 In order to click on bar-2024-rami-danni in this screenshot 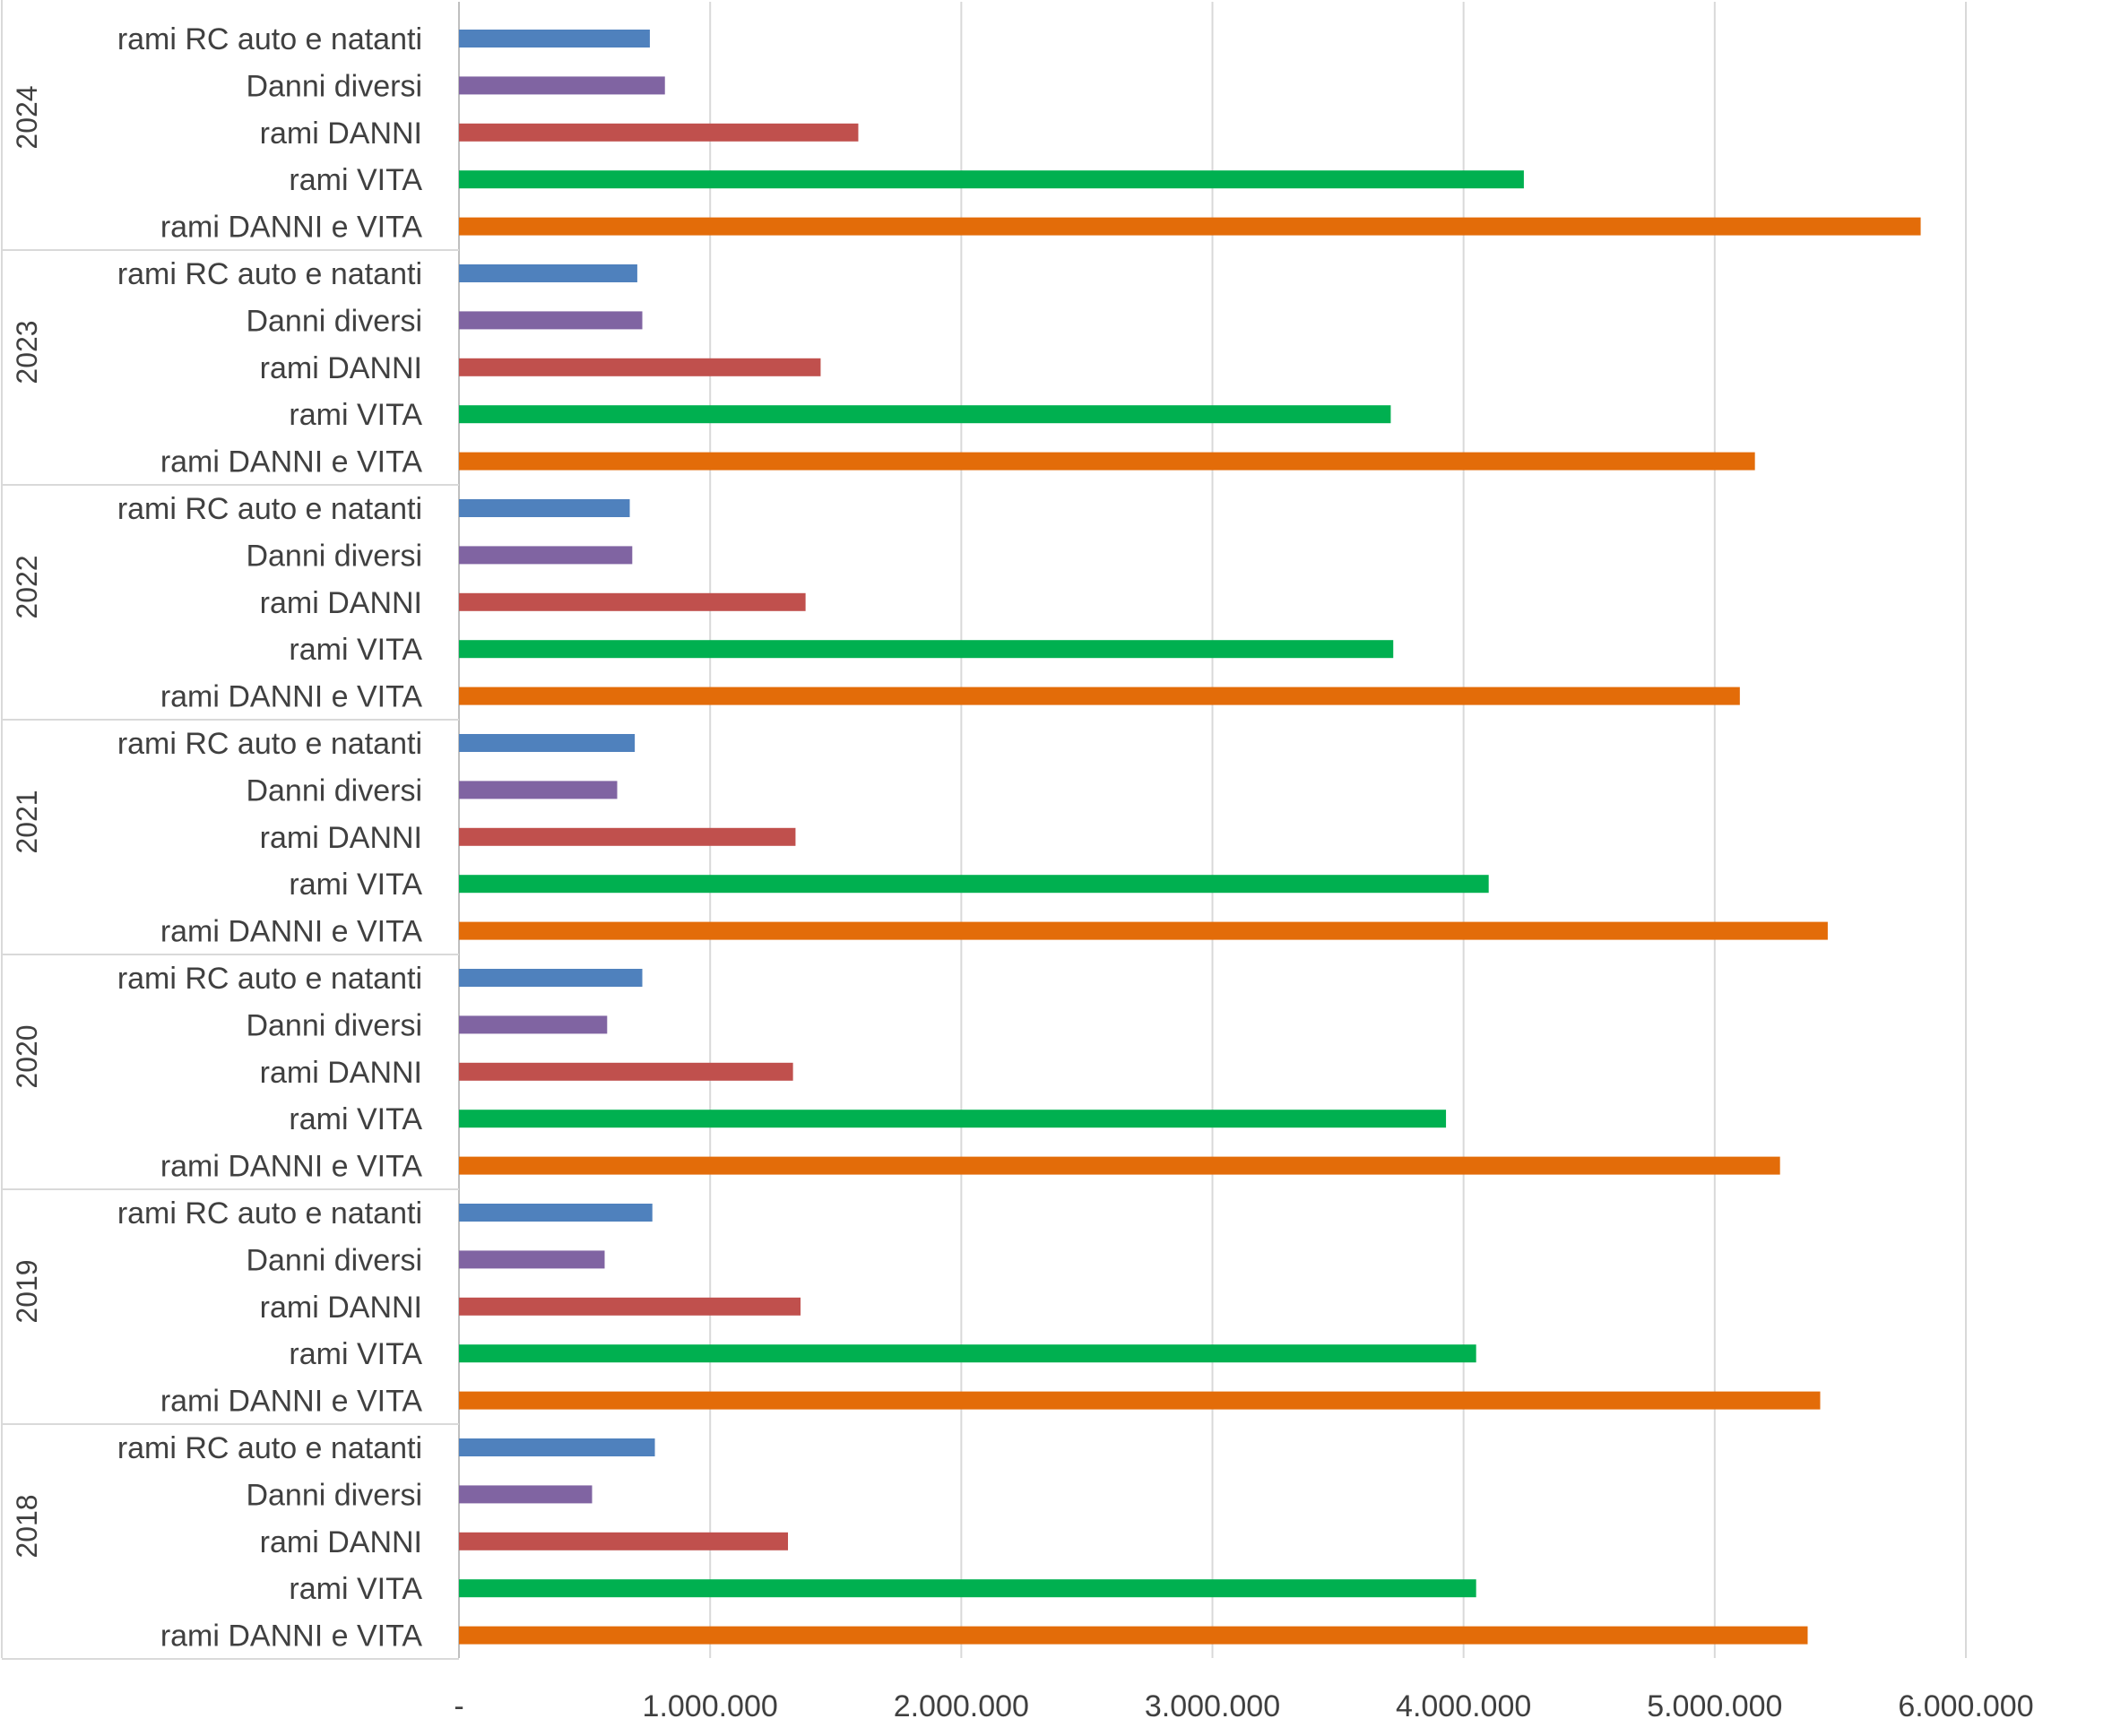, I will do `click(659, 132)`.